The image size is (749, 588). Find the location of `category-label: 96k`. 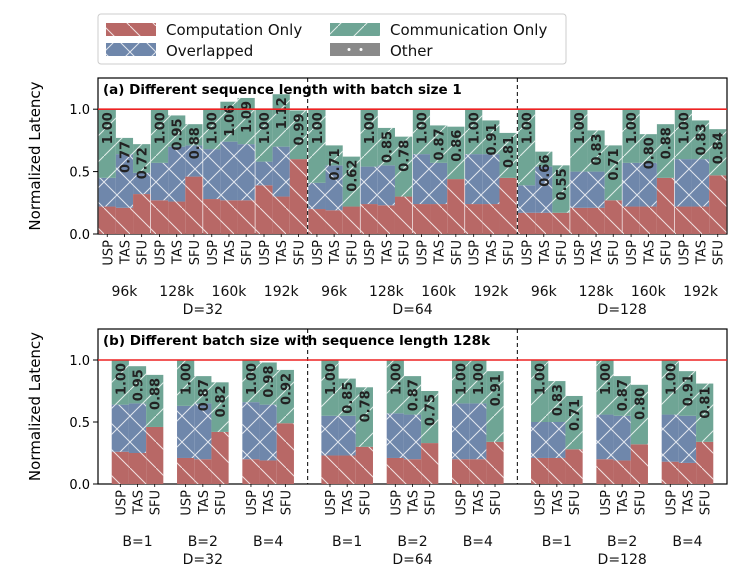

category-label: 96k is located at coordinates (124, 292).